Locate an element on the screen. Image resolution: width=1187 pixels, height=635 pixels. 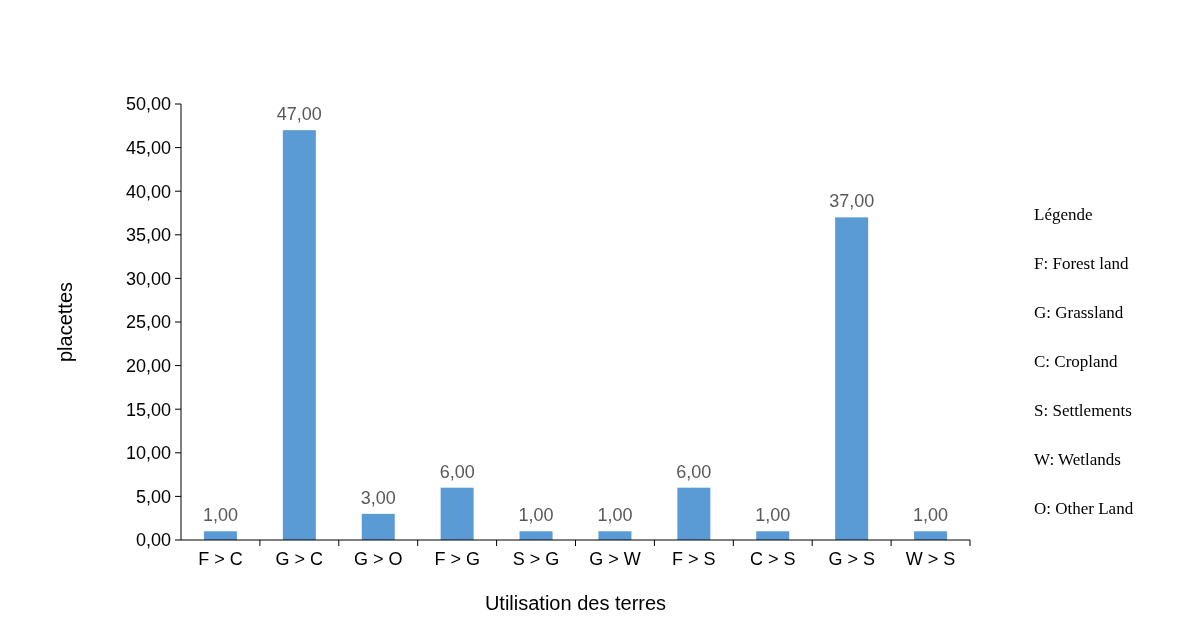
data-label: 3,00 is located at coordinates (378, 497).